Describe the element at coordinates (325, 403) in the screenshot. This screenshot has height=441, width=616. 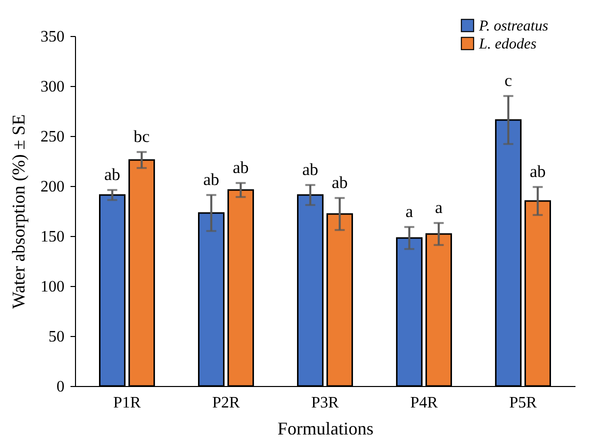
I see `x-tick-label: P3R` at that location.